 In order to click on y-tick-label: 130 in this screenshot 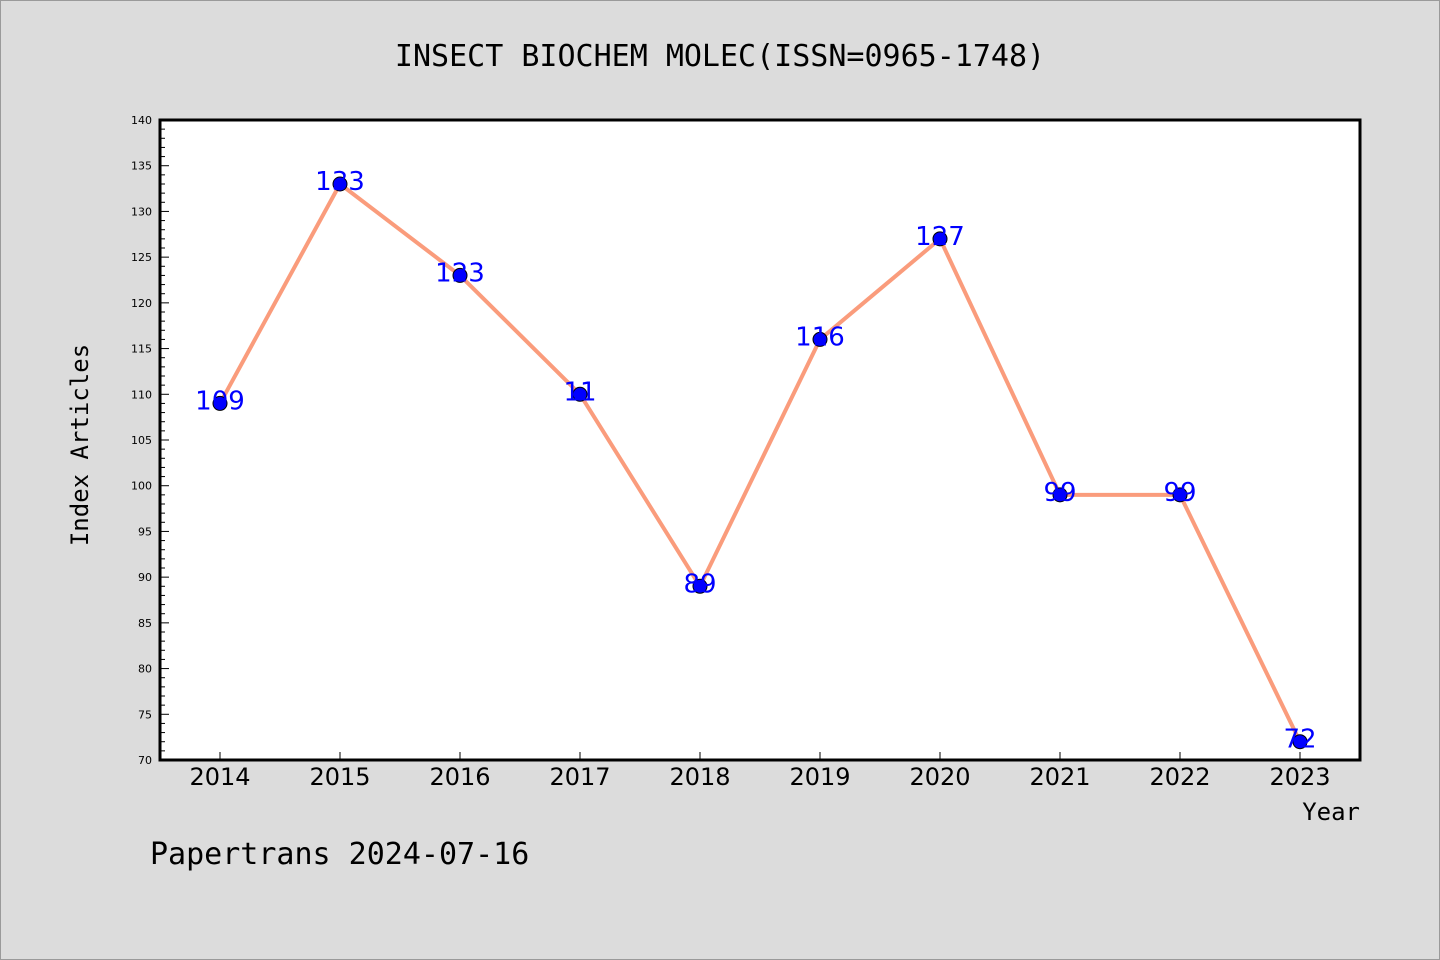, I will do `click(141, 211)`.